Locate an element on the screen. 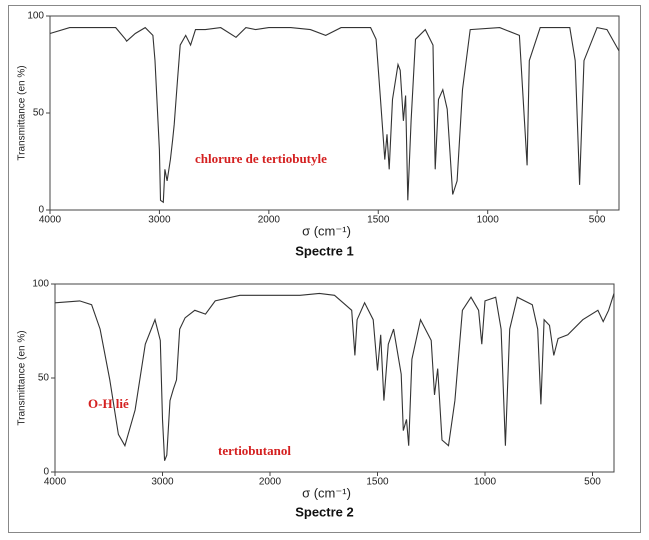 This screenshot has height=540, width=649. chart-title: Spectre 2 is located at coordinates (324, 511).